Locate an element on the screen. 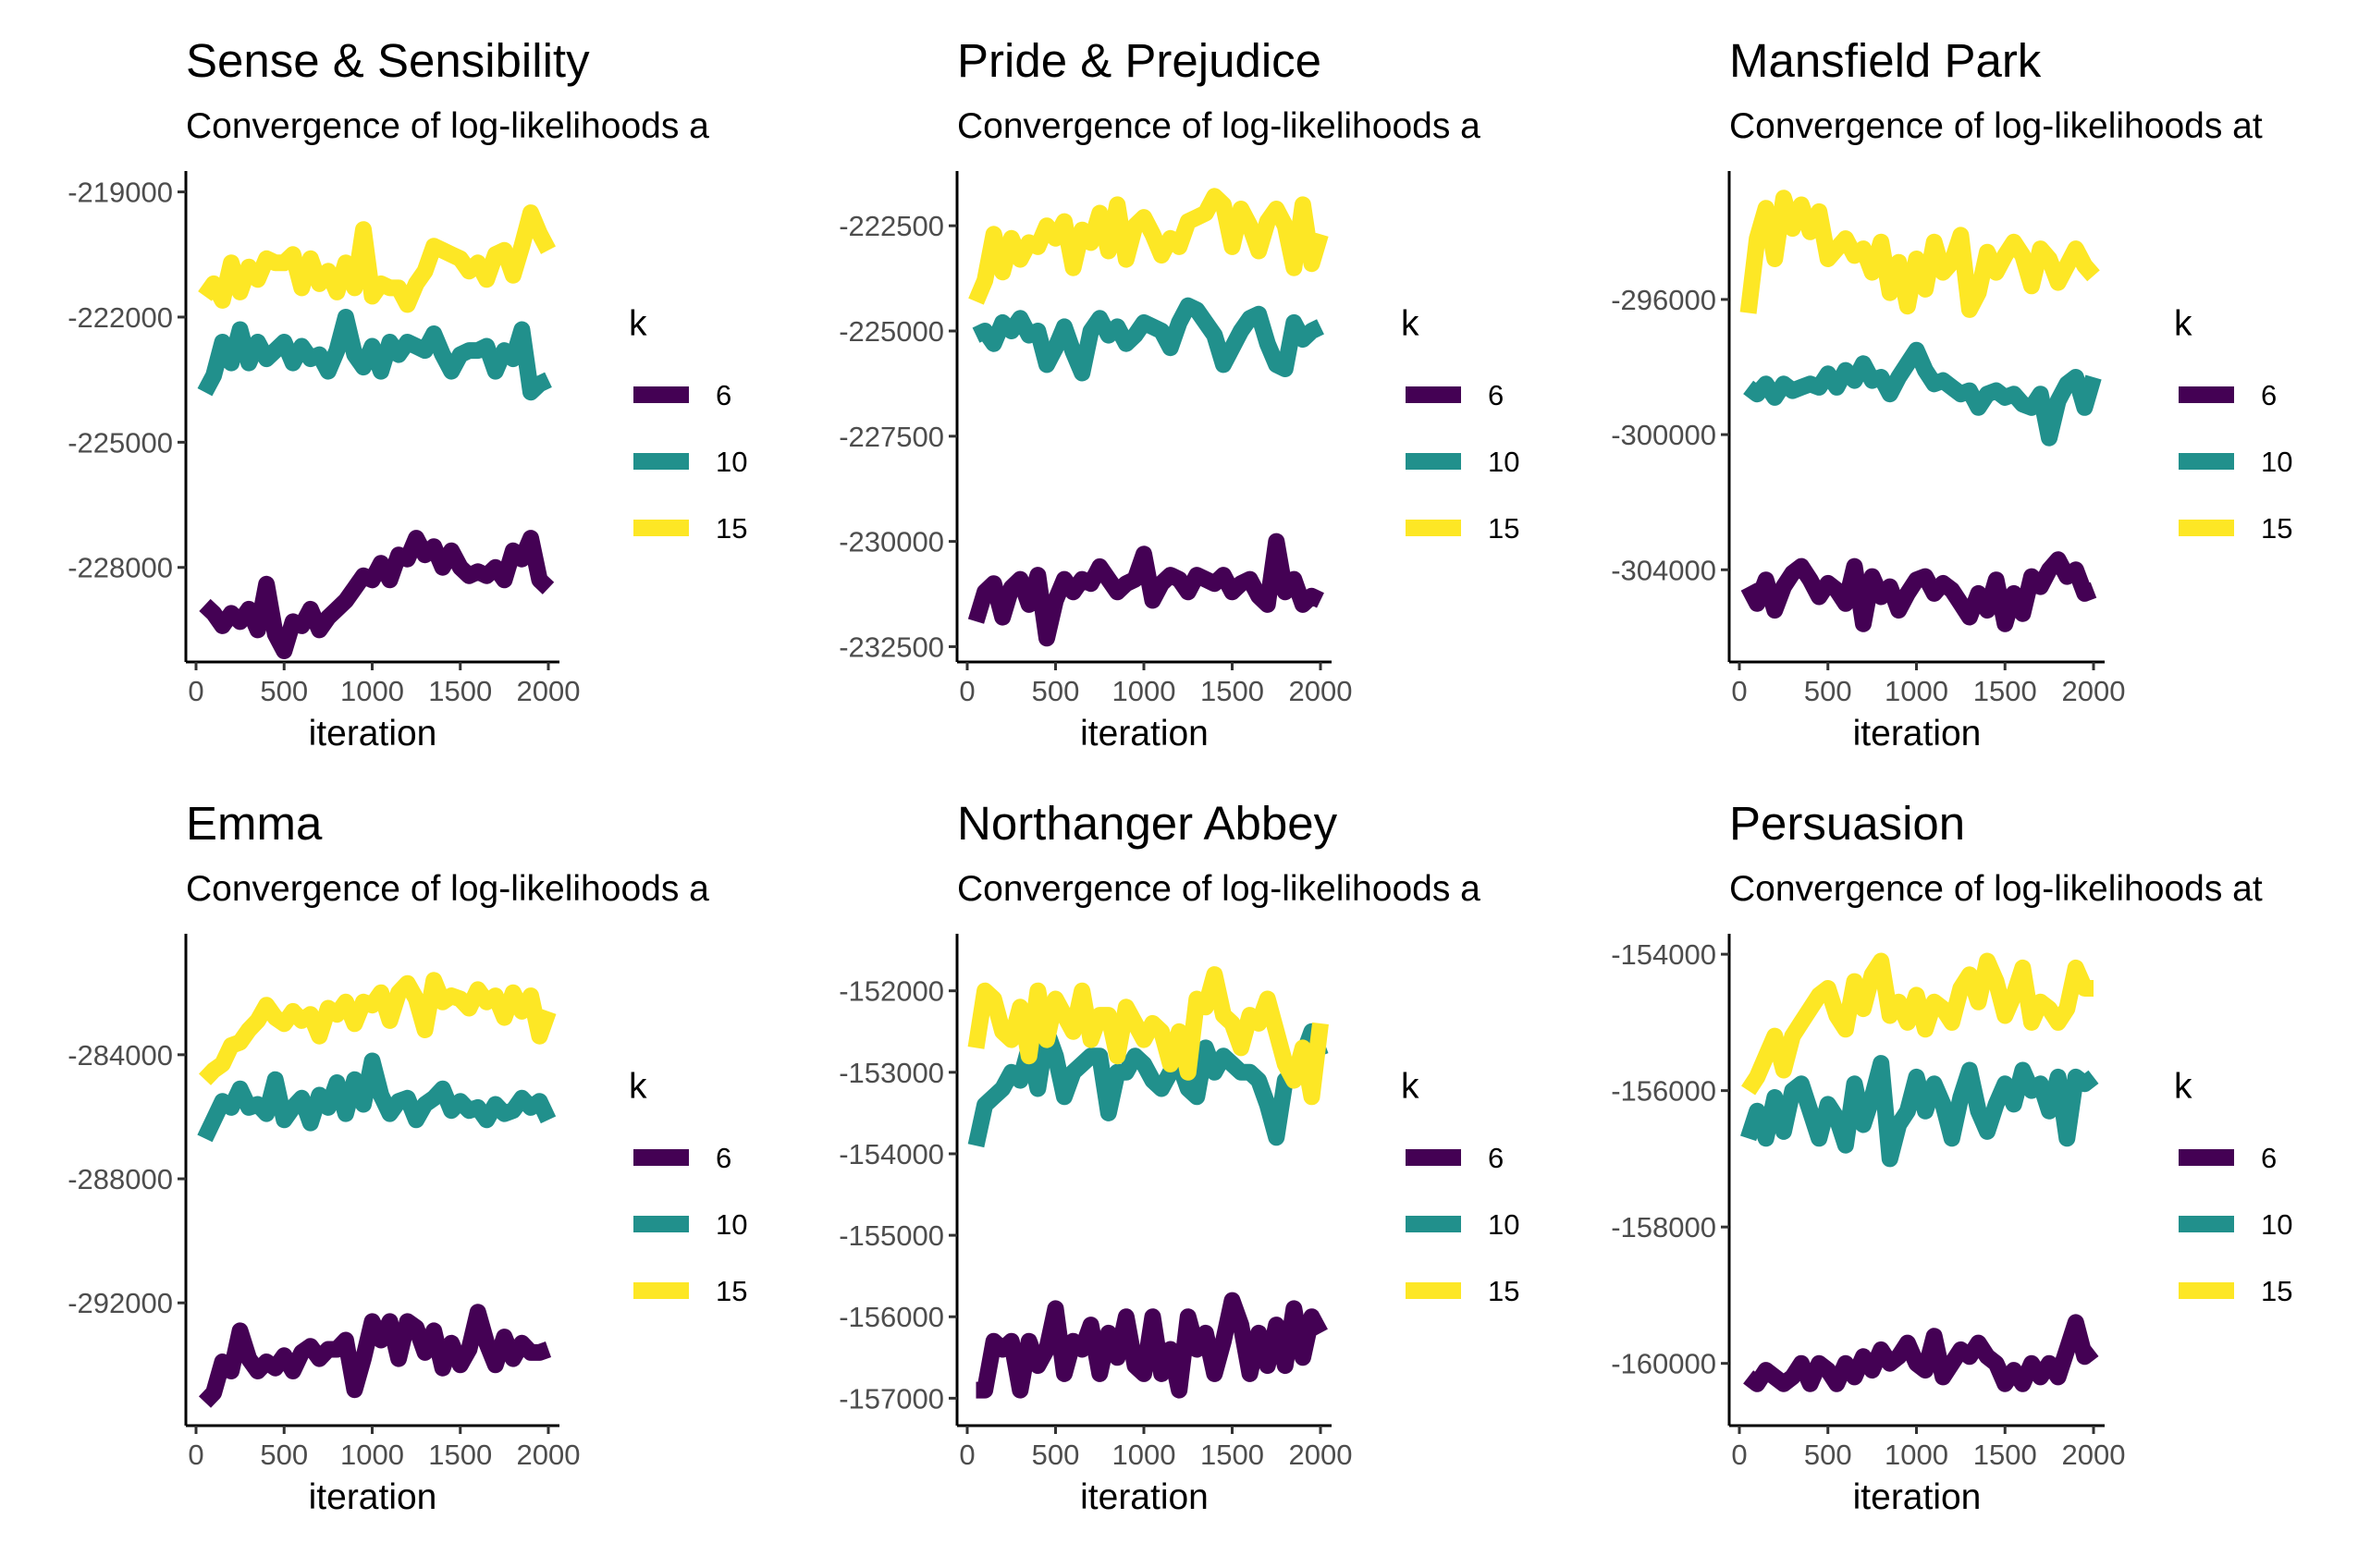  y-tick-label: -156000 is located at coordinates (1663, 1092).